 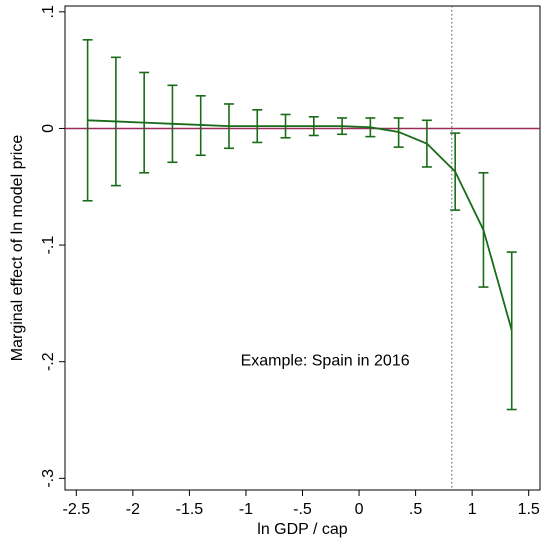 What do you see at coordinates (17, 248) in the screenshot?
I see `y-axis-title: Marginal effect of ln model price` at bounding box center [17, 248].